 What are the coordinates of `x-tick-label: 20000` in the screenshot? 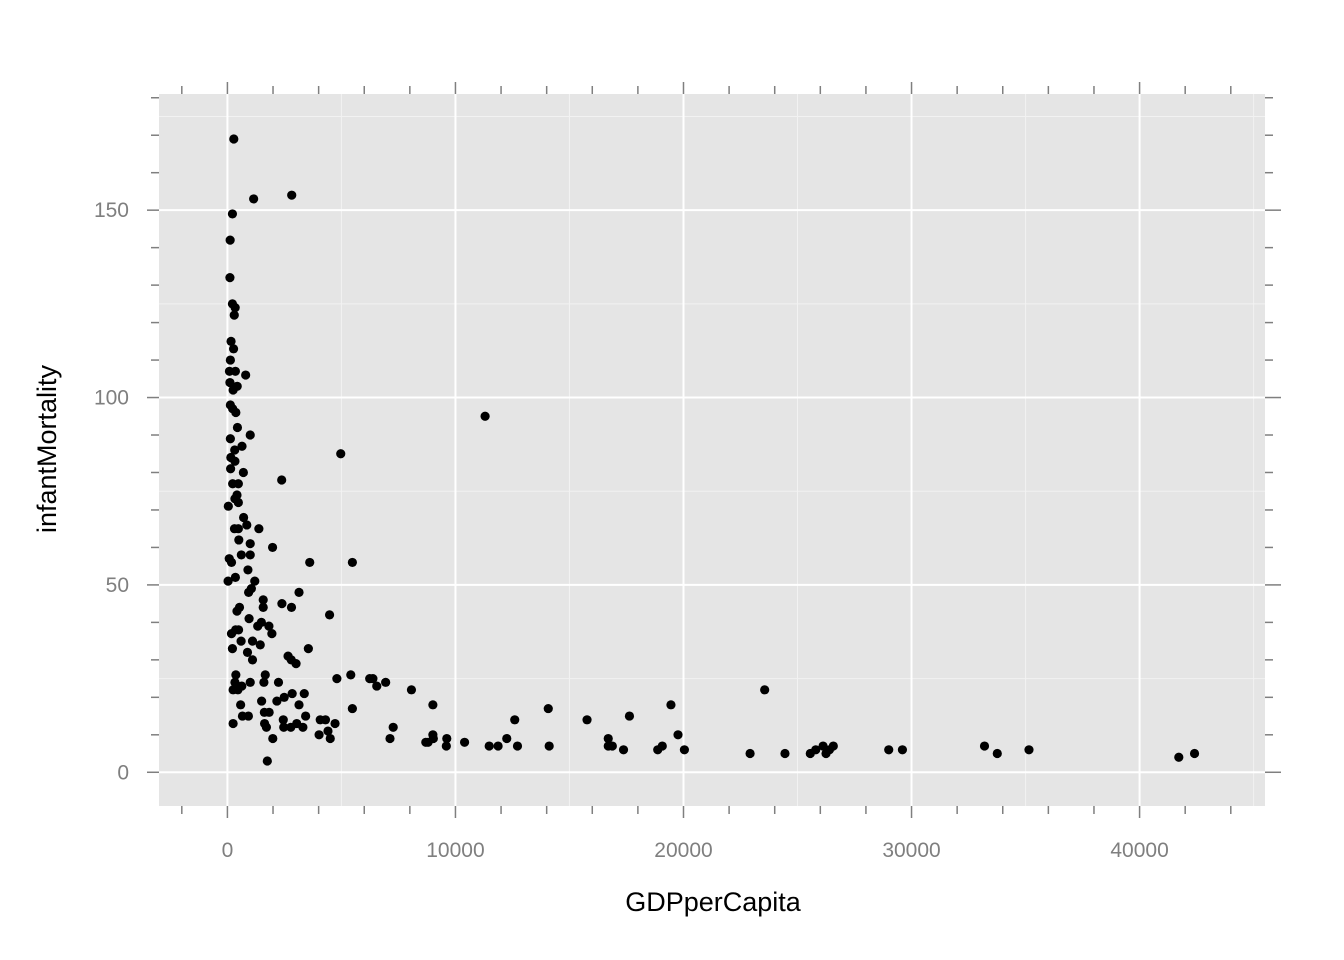 It's located at (683, 850).